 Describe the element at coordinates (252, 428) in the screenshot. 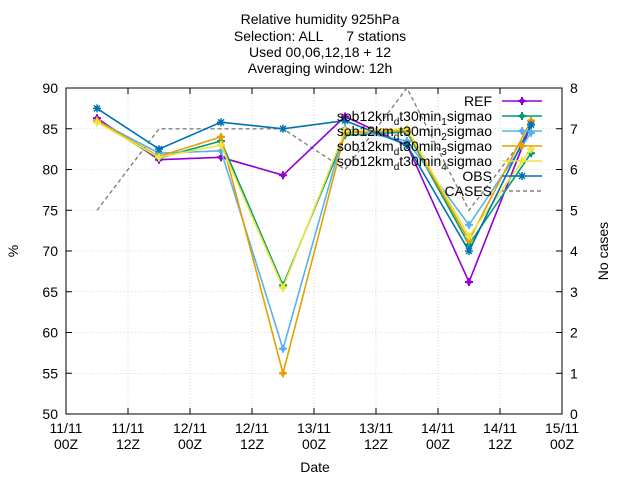

I see `x-tick-label-date: 12/11` at that location.